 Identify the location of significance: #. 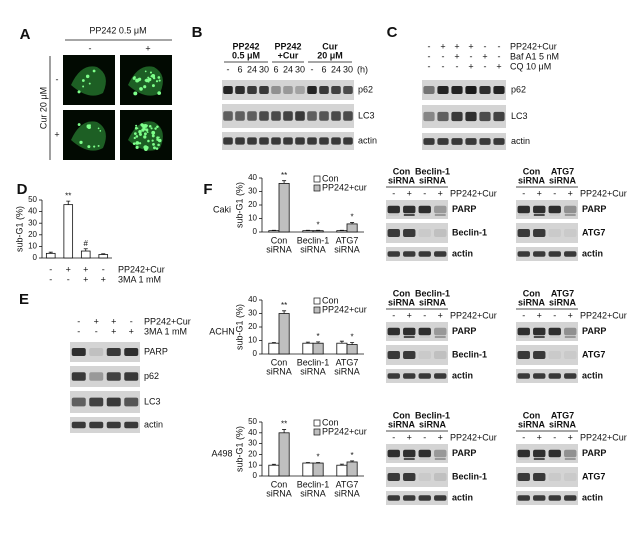
(86, 243).